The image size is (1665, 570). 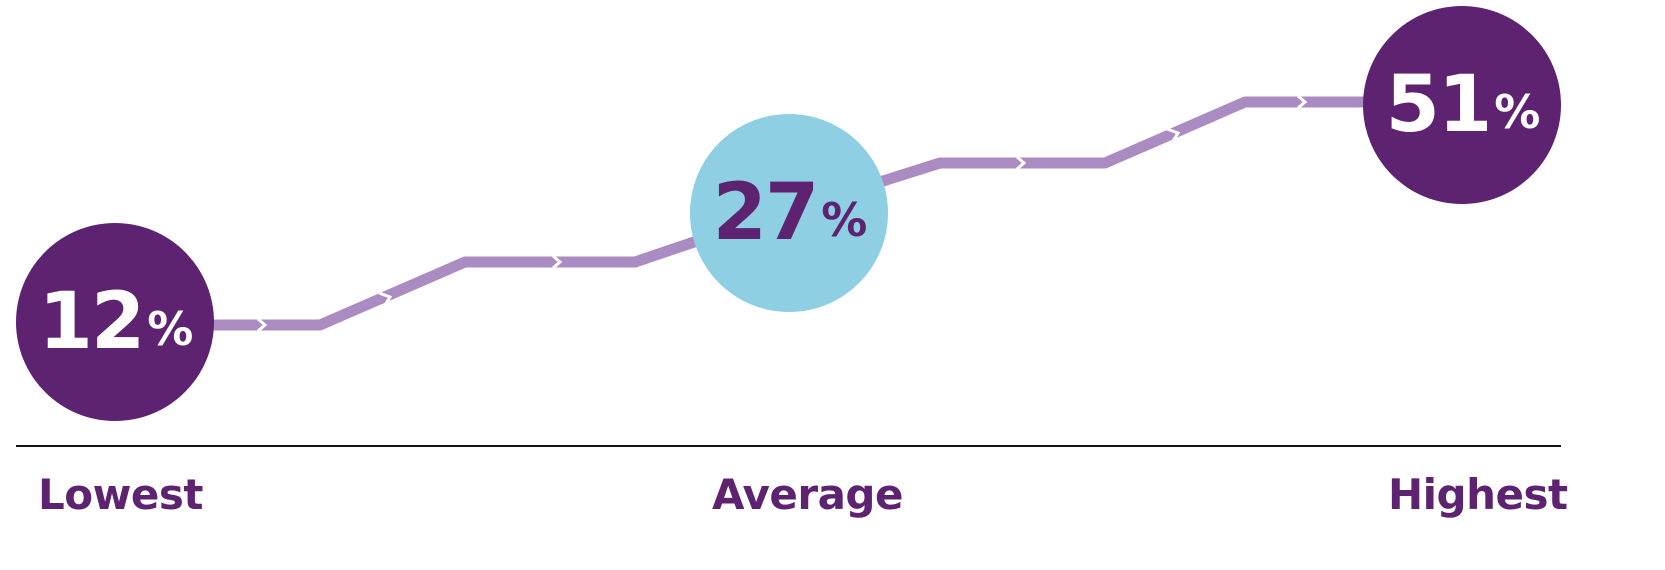 I want to click on lowest-label: Lowest, so click(x=120, y=494).